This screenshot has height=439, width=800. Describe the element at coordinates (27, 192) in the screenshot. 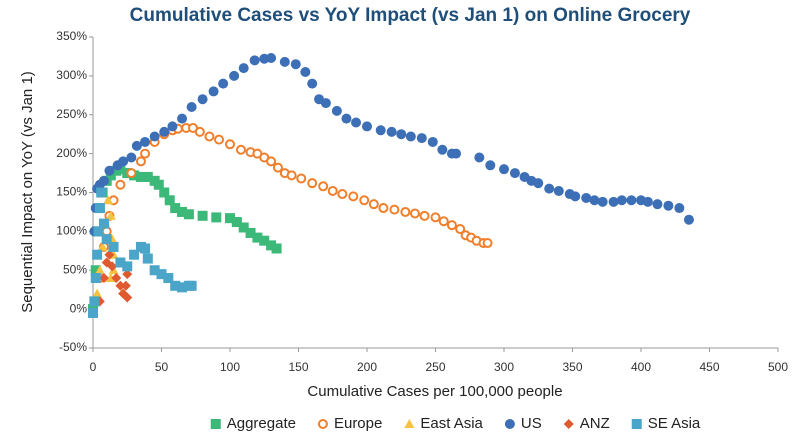

I see `y-axis-title: Sequential Impact on YoY (vs Jan 1)` at that location.